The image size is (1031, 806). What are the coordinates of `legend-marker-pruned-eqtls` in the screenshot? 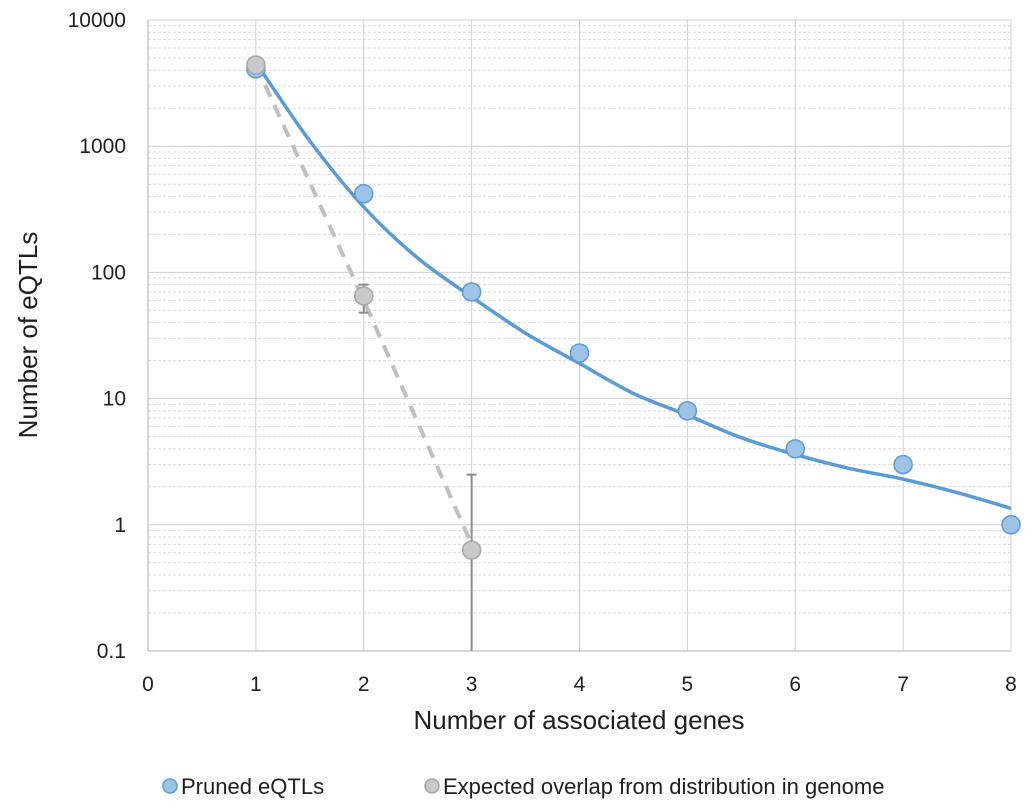 It's located at (170, 786).